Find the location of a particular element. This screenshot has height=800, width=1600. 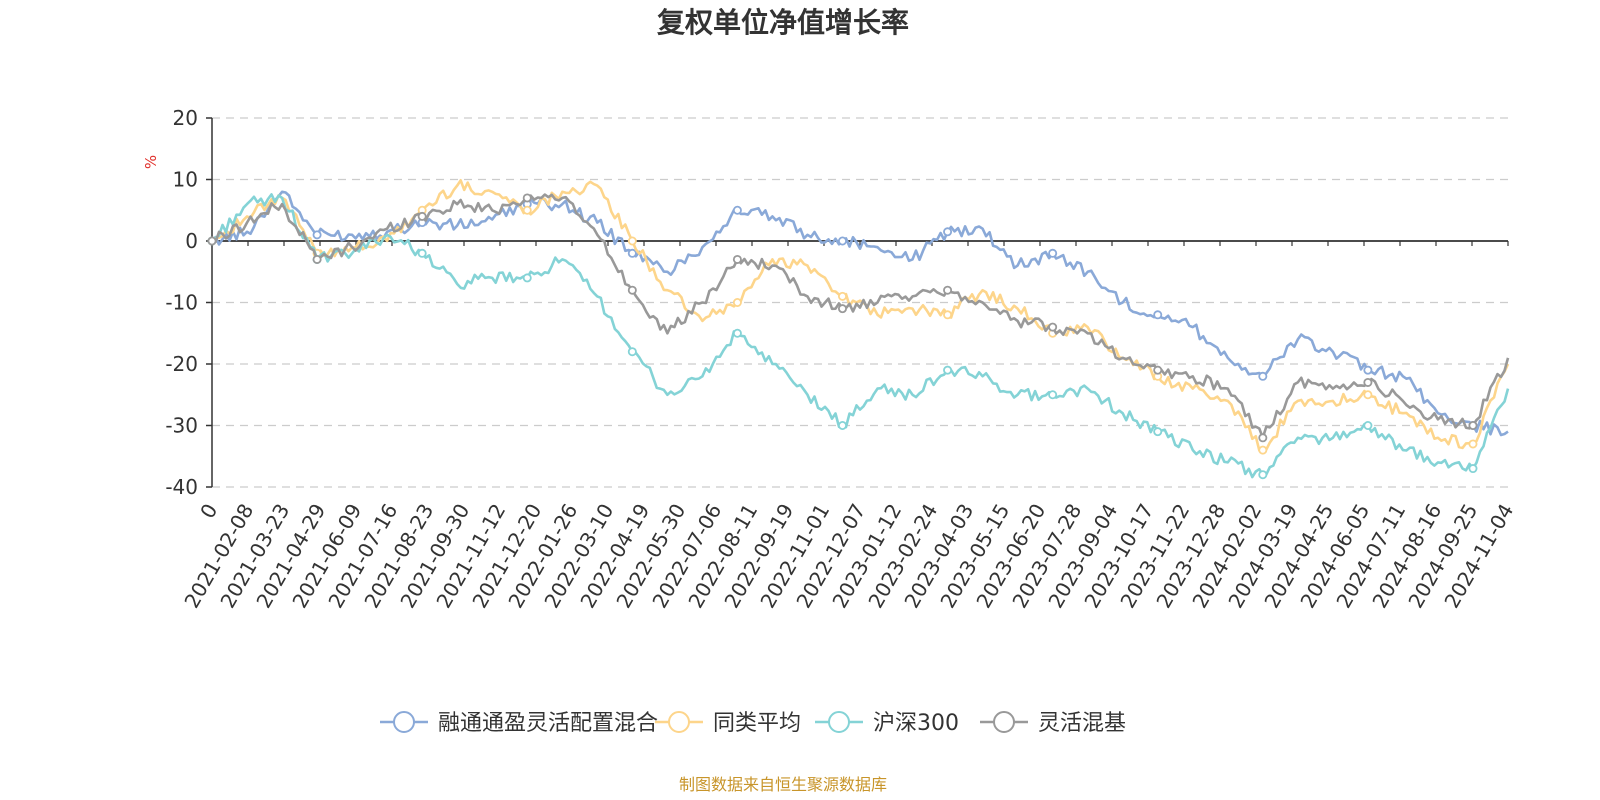

legend-item-1: 同类平均 is located at coordinates (728, 723).